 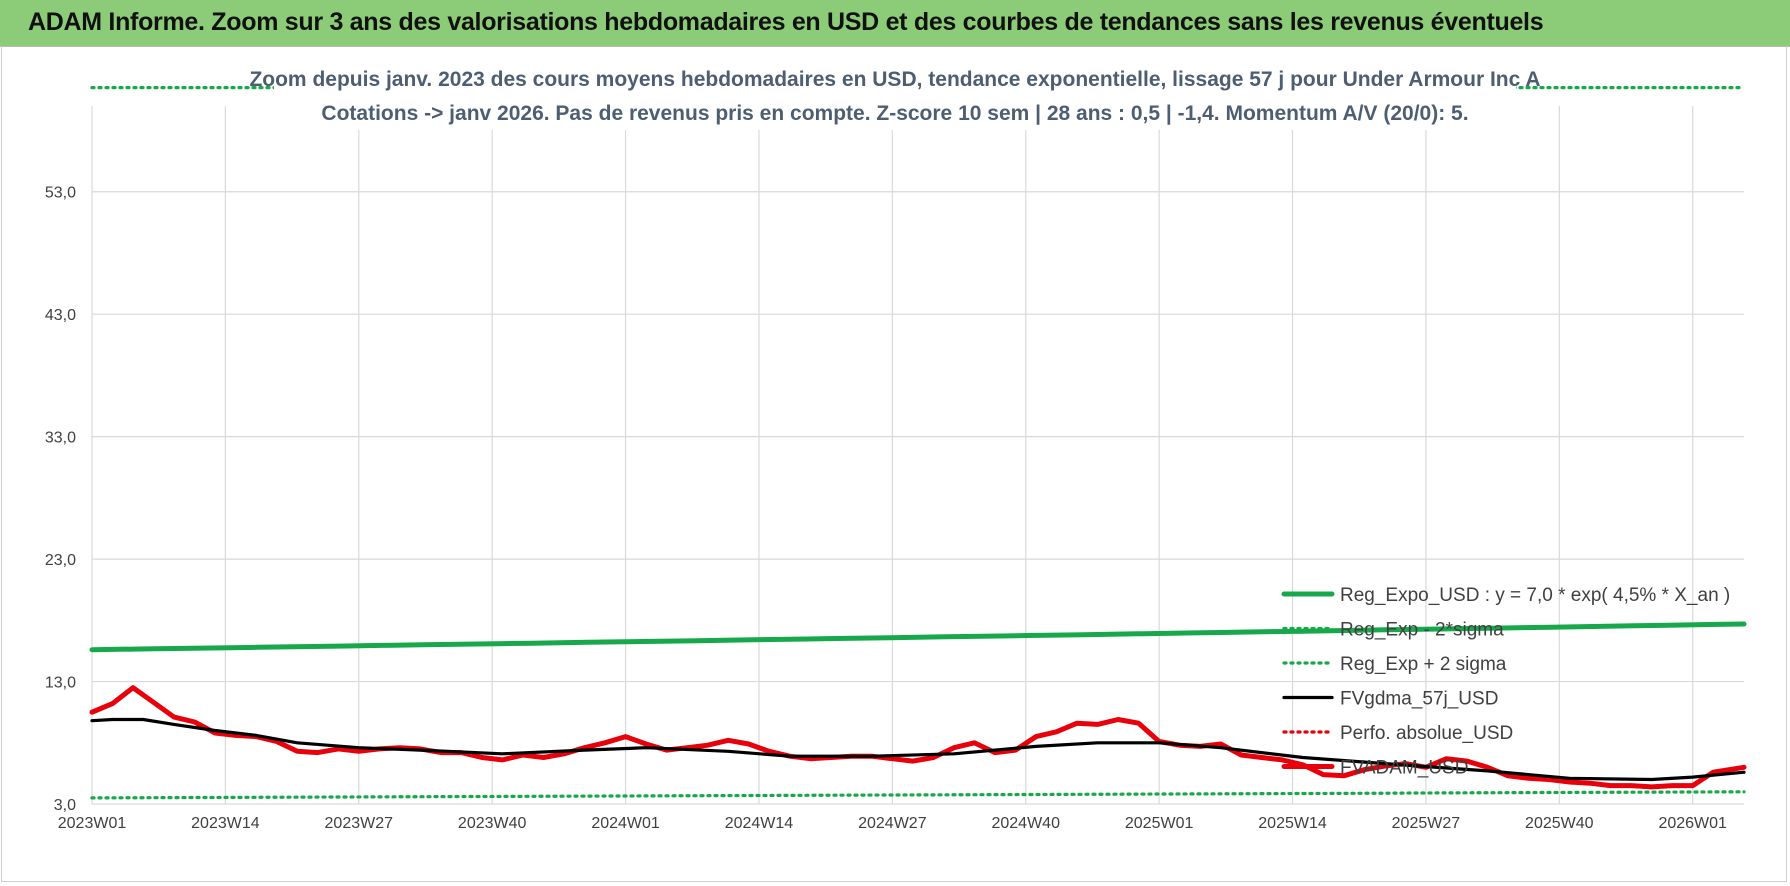 What do you see at coordinates (60, 438) in the screenshot?
I see `y-tick-label: 33,0` at bounding box center [60, 438].